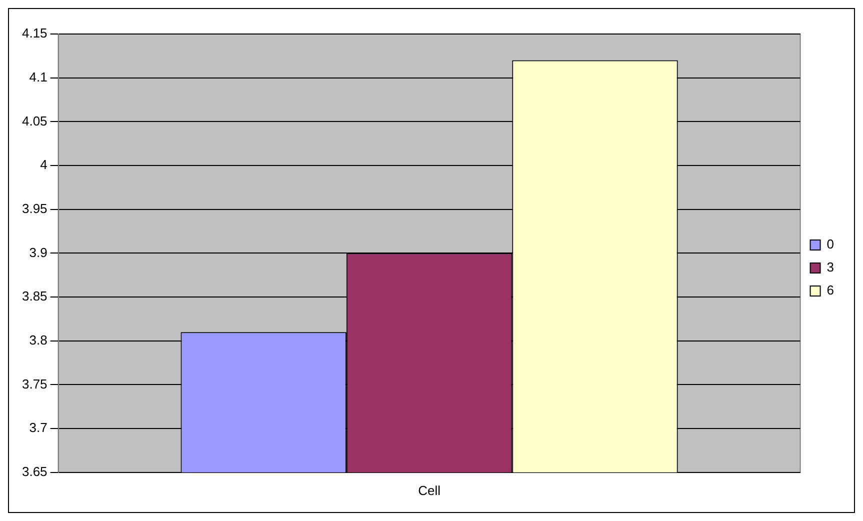 The height and width of the screenshot is (521, 863). Describe the element at coordinates (38, 340) in the screenshot. I see `y-tick-label: 3.8` at that location.